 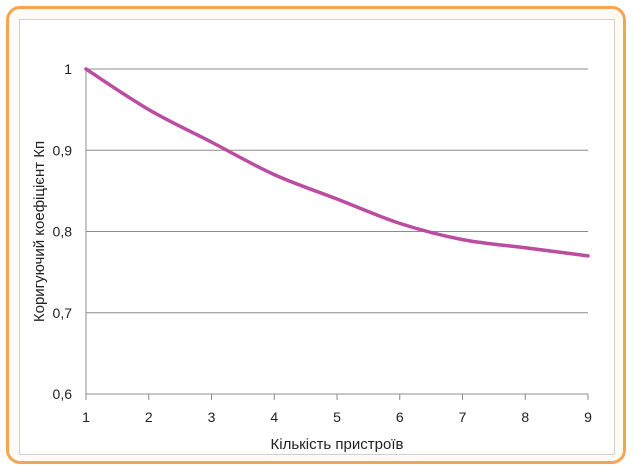 I want to click on x-axis-title: Кількість пристроїв, so click(x=337, y=444).